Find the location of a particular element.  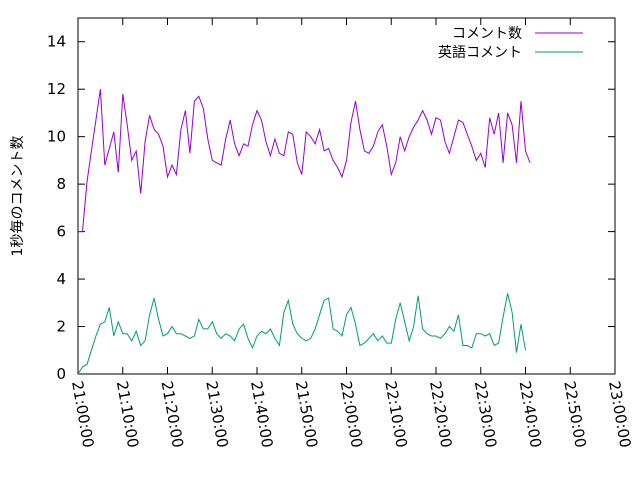

y-axis-title: 1秒毎のコメント数 is located at coordinates (18, 196).